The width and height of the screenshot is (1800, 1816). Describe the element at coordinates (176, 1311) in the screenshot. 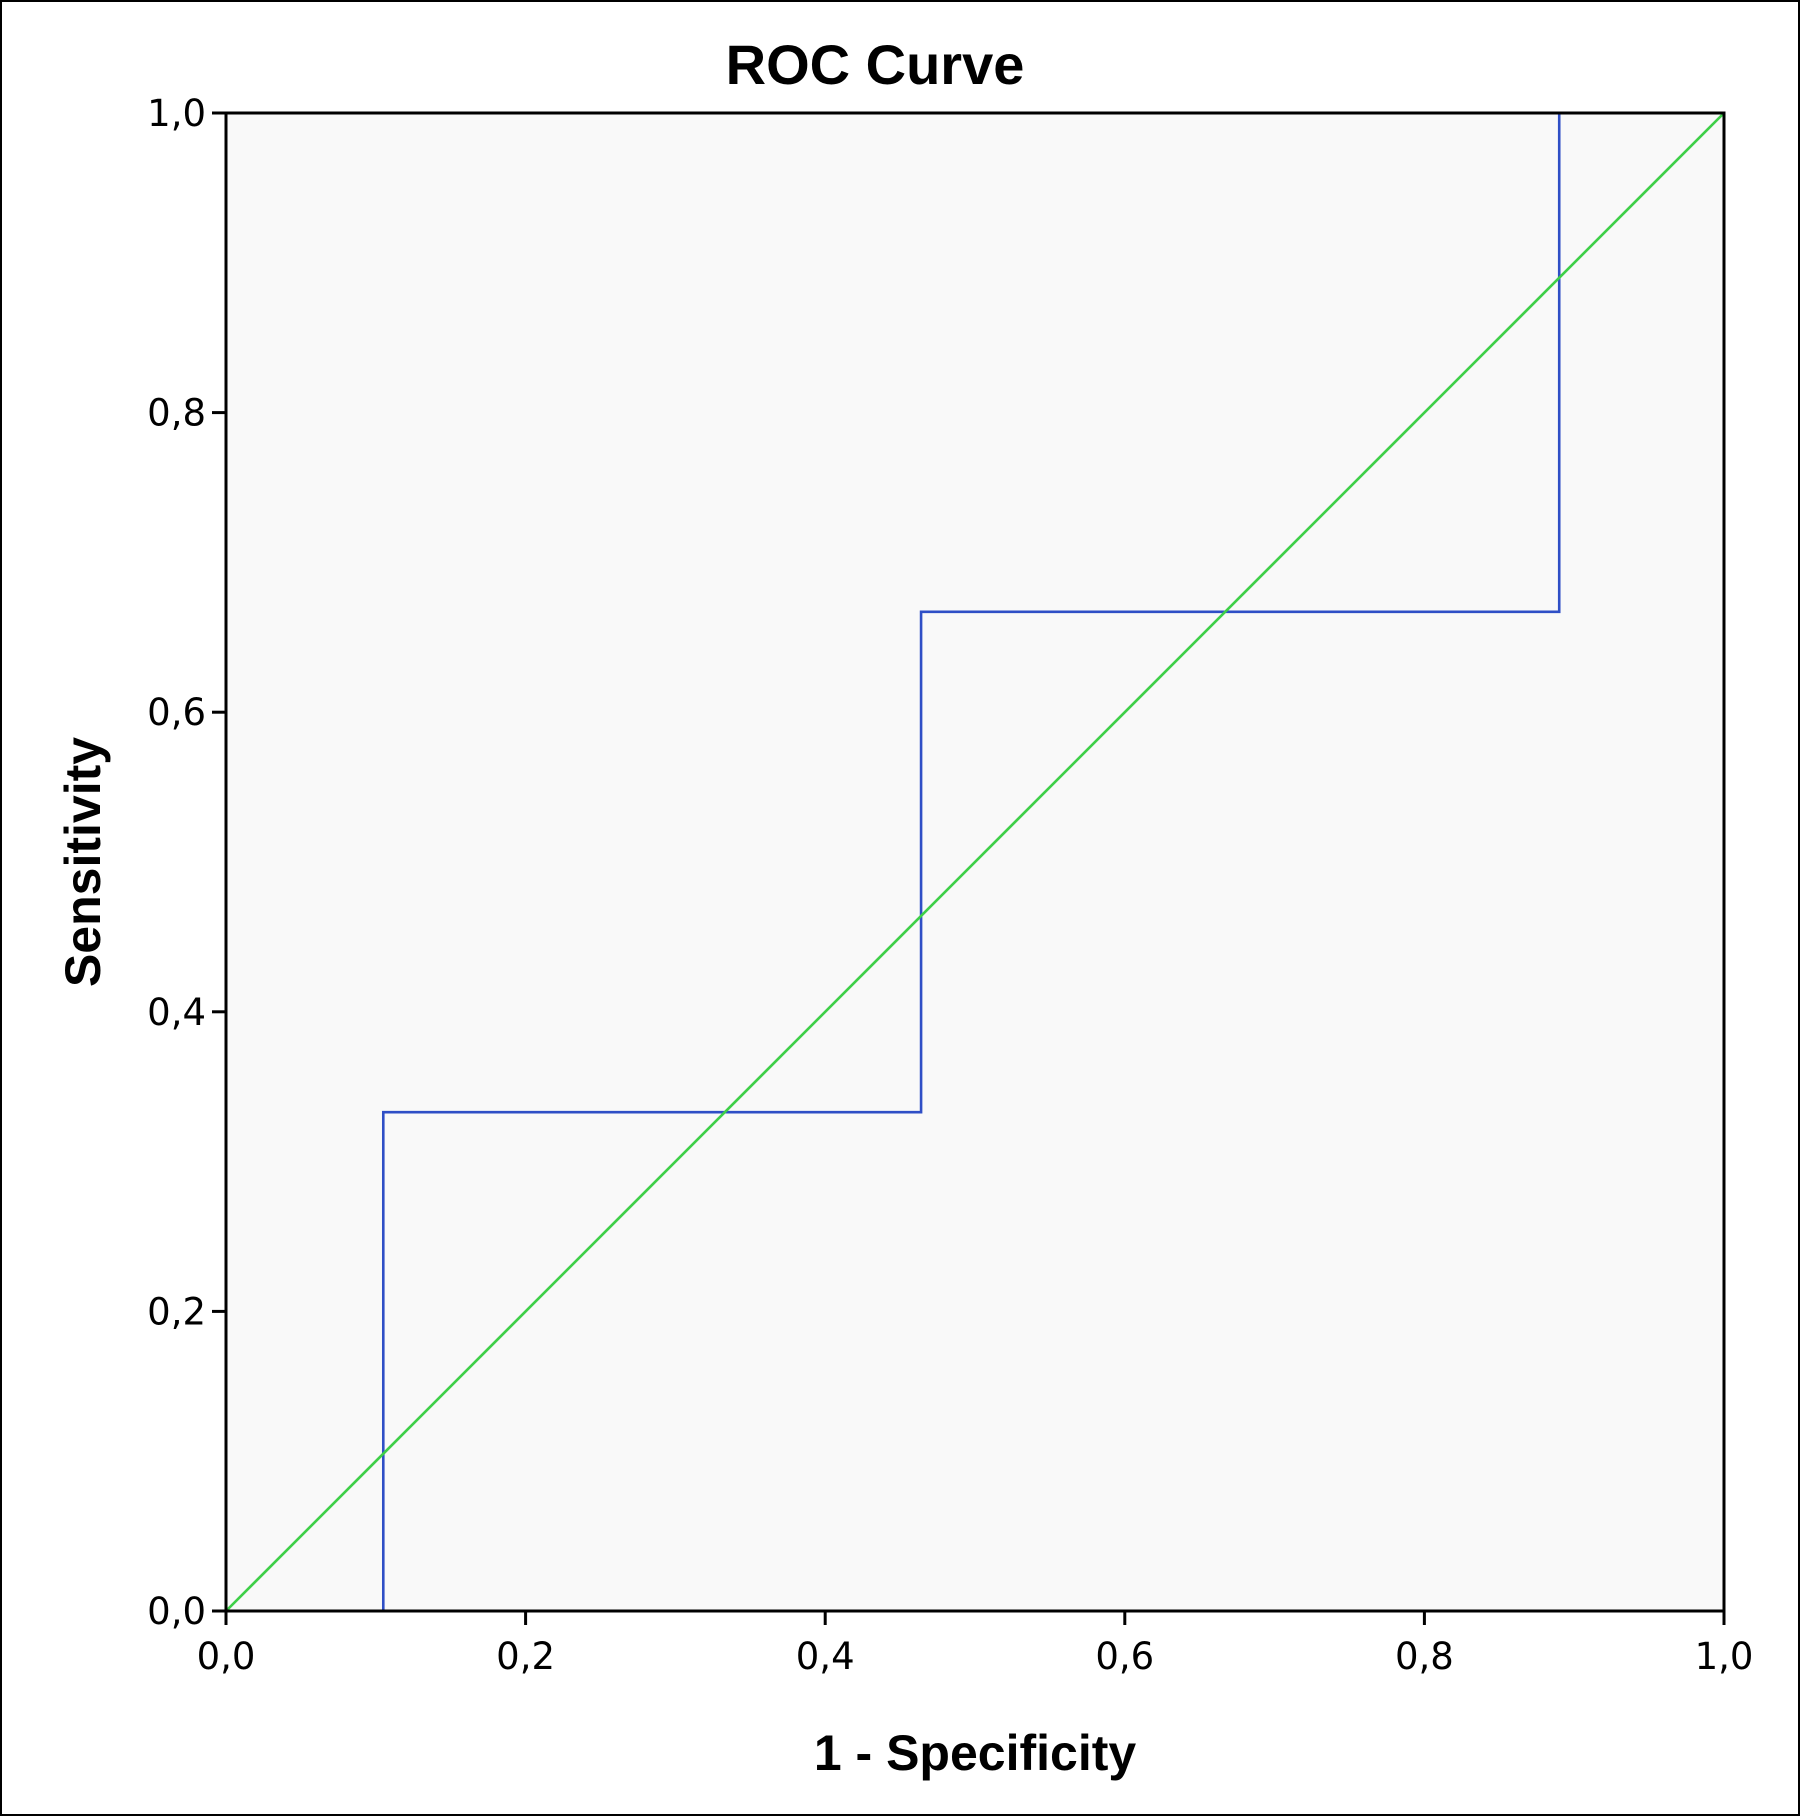

I see `y-tick-label: 0,2` at that location.